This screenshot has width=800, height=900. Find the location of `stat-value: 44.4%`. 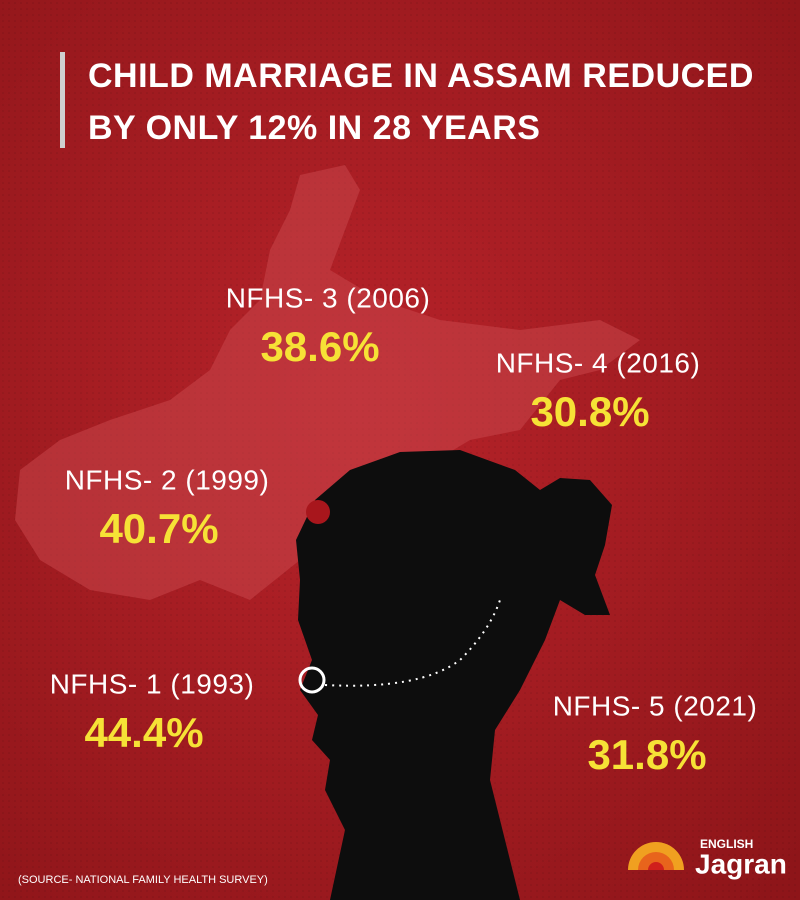

stat-value: 44.4% is located at coordinates (143, 732).